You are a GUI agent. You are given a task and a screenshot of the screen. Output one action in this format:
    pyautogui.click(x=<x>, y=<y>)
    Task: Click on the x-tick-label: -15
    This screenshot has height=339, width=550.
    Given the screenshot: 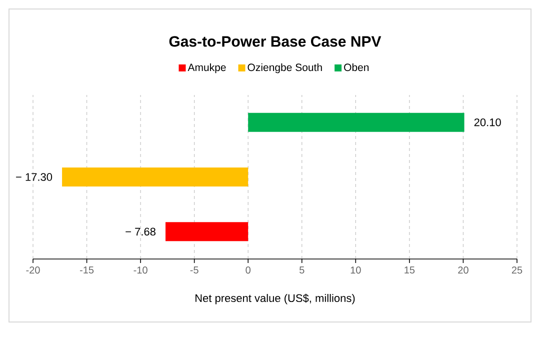 What is the action you would take?
    pyautogui.click(x=87, y=270)
    